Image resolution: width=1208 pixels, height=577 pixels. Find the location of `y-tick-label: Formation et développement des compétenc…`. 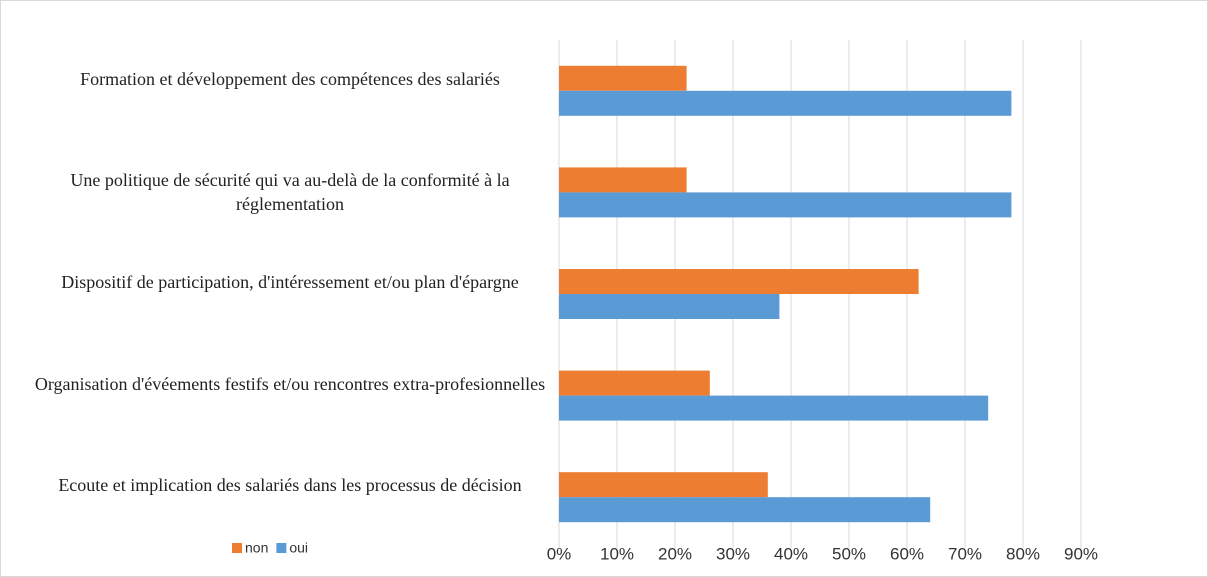

y-tick-label: Formation et développement des compétenc… is located at coordinates (290, 78).